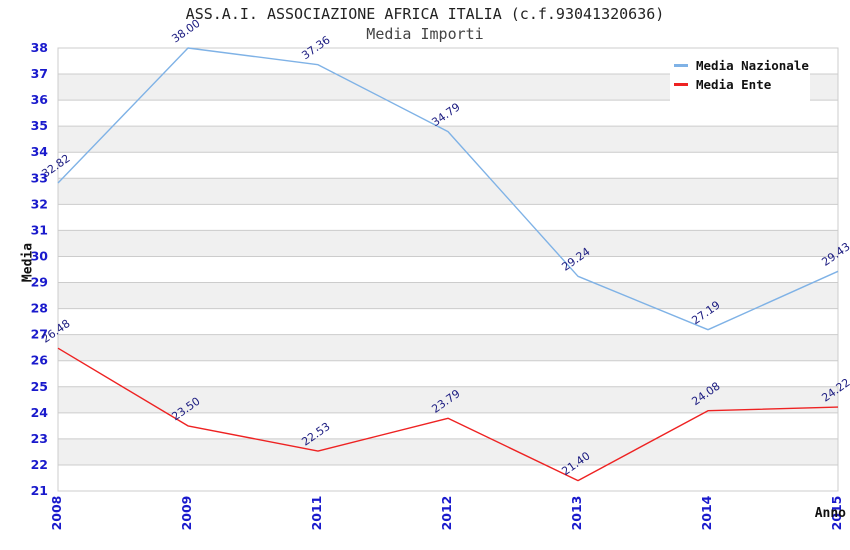 This screenshot has height=550, width=850. Describe the element at coordinates (39, 229) in the screenshot. I see `y-tick-label: 31` at that location.